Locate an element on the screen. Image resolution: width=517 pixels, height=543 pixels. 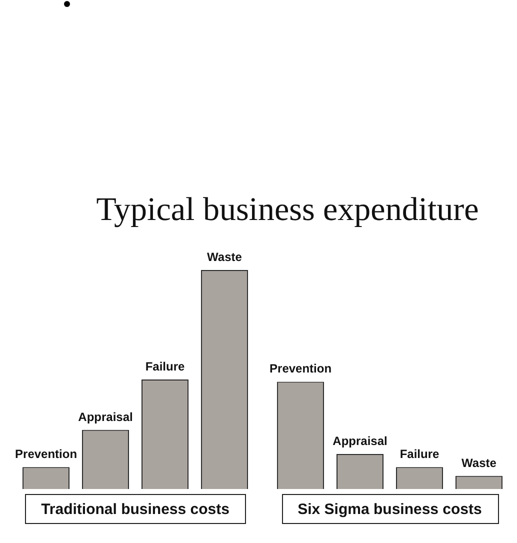
series-label: Prevention is located at coordinates (301, 369).